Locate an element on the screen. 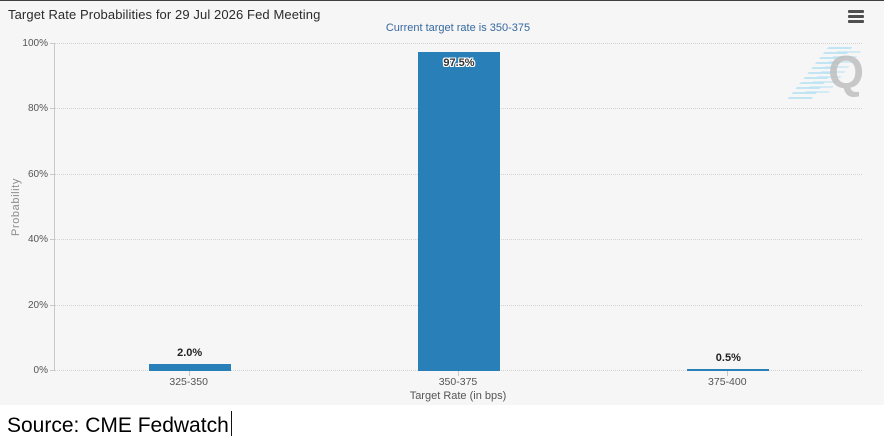  bar-value-label: 2.0% is located at coordinates (190, 353).